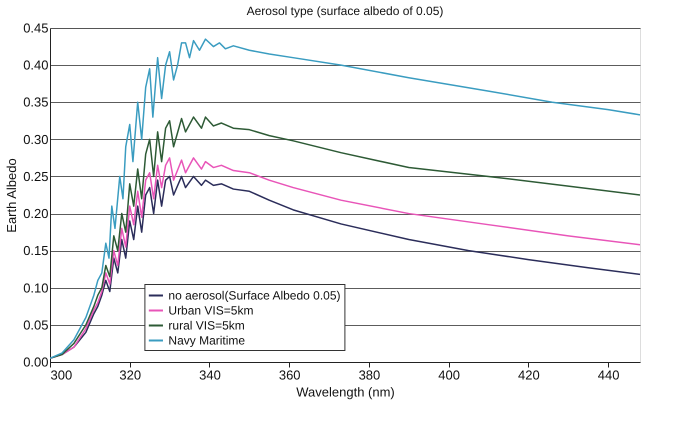 The height and width of the screenshot is (441, 678). I want to click on legend-label: rural VIS=5km, so click(206, 325).